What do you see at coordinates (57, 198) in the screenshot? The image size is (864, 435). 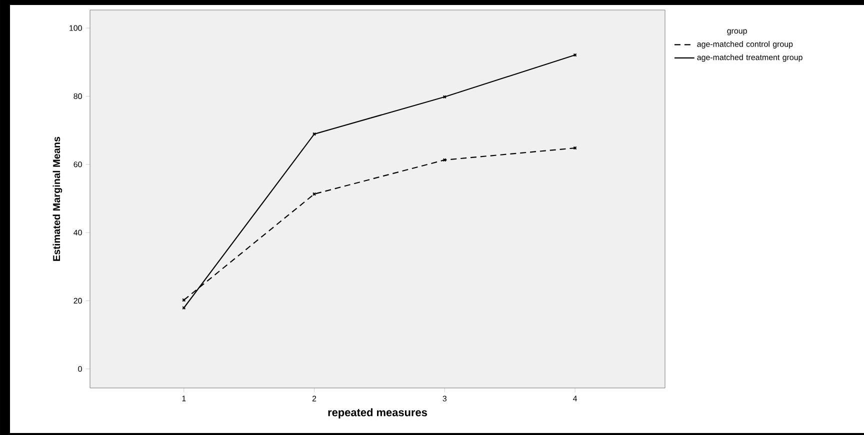 I see `y-axis-title: Estimated Marginal Means` at bounding box center [57, 198].